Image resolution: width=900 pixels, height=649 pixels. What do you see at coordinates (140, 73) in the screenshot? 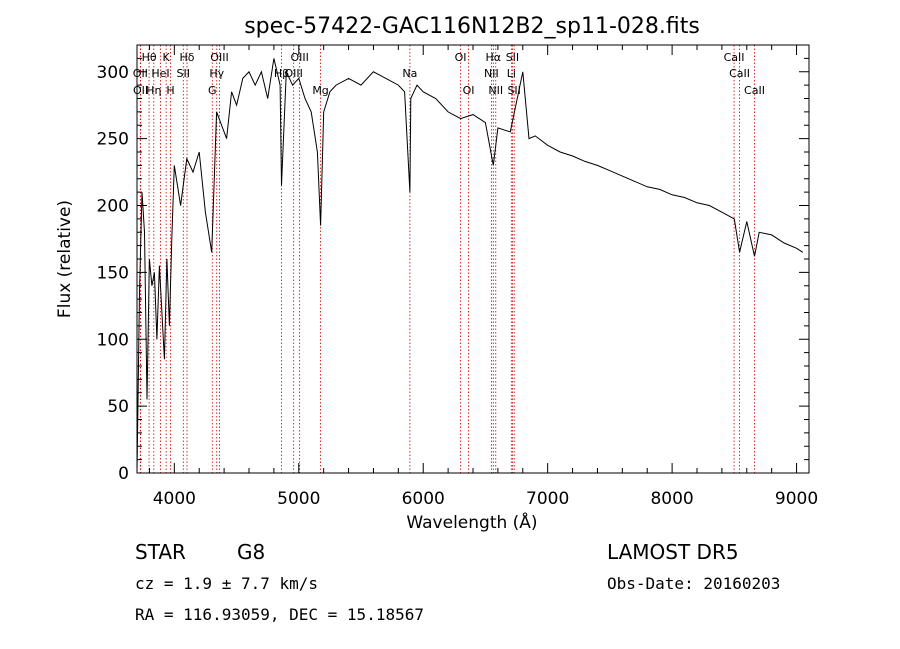
I see `marker-label: OII` at bounding box center [140, 73].